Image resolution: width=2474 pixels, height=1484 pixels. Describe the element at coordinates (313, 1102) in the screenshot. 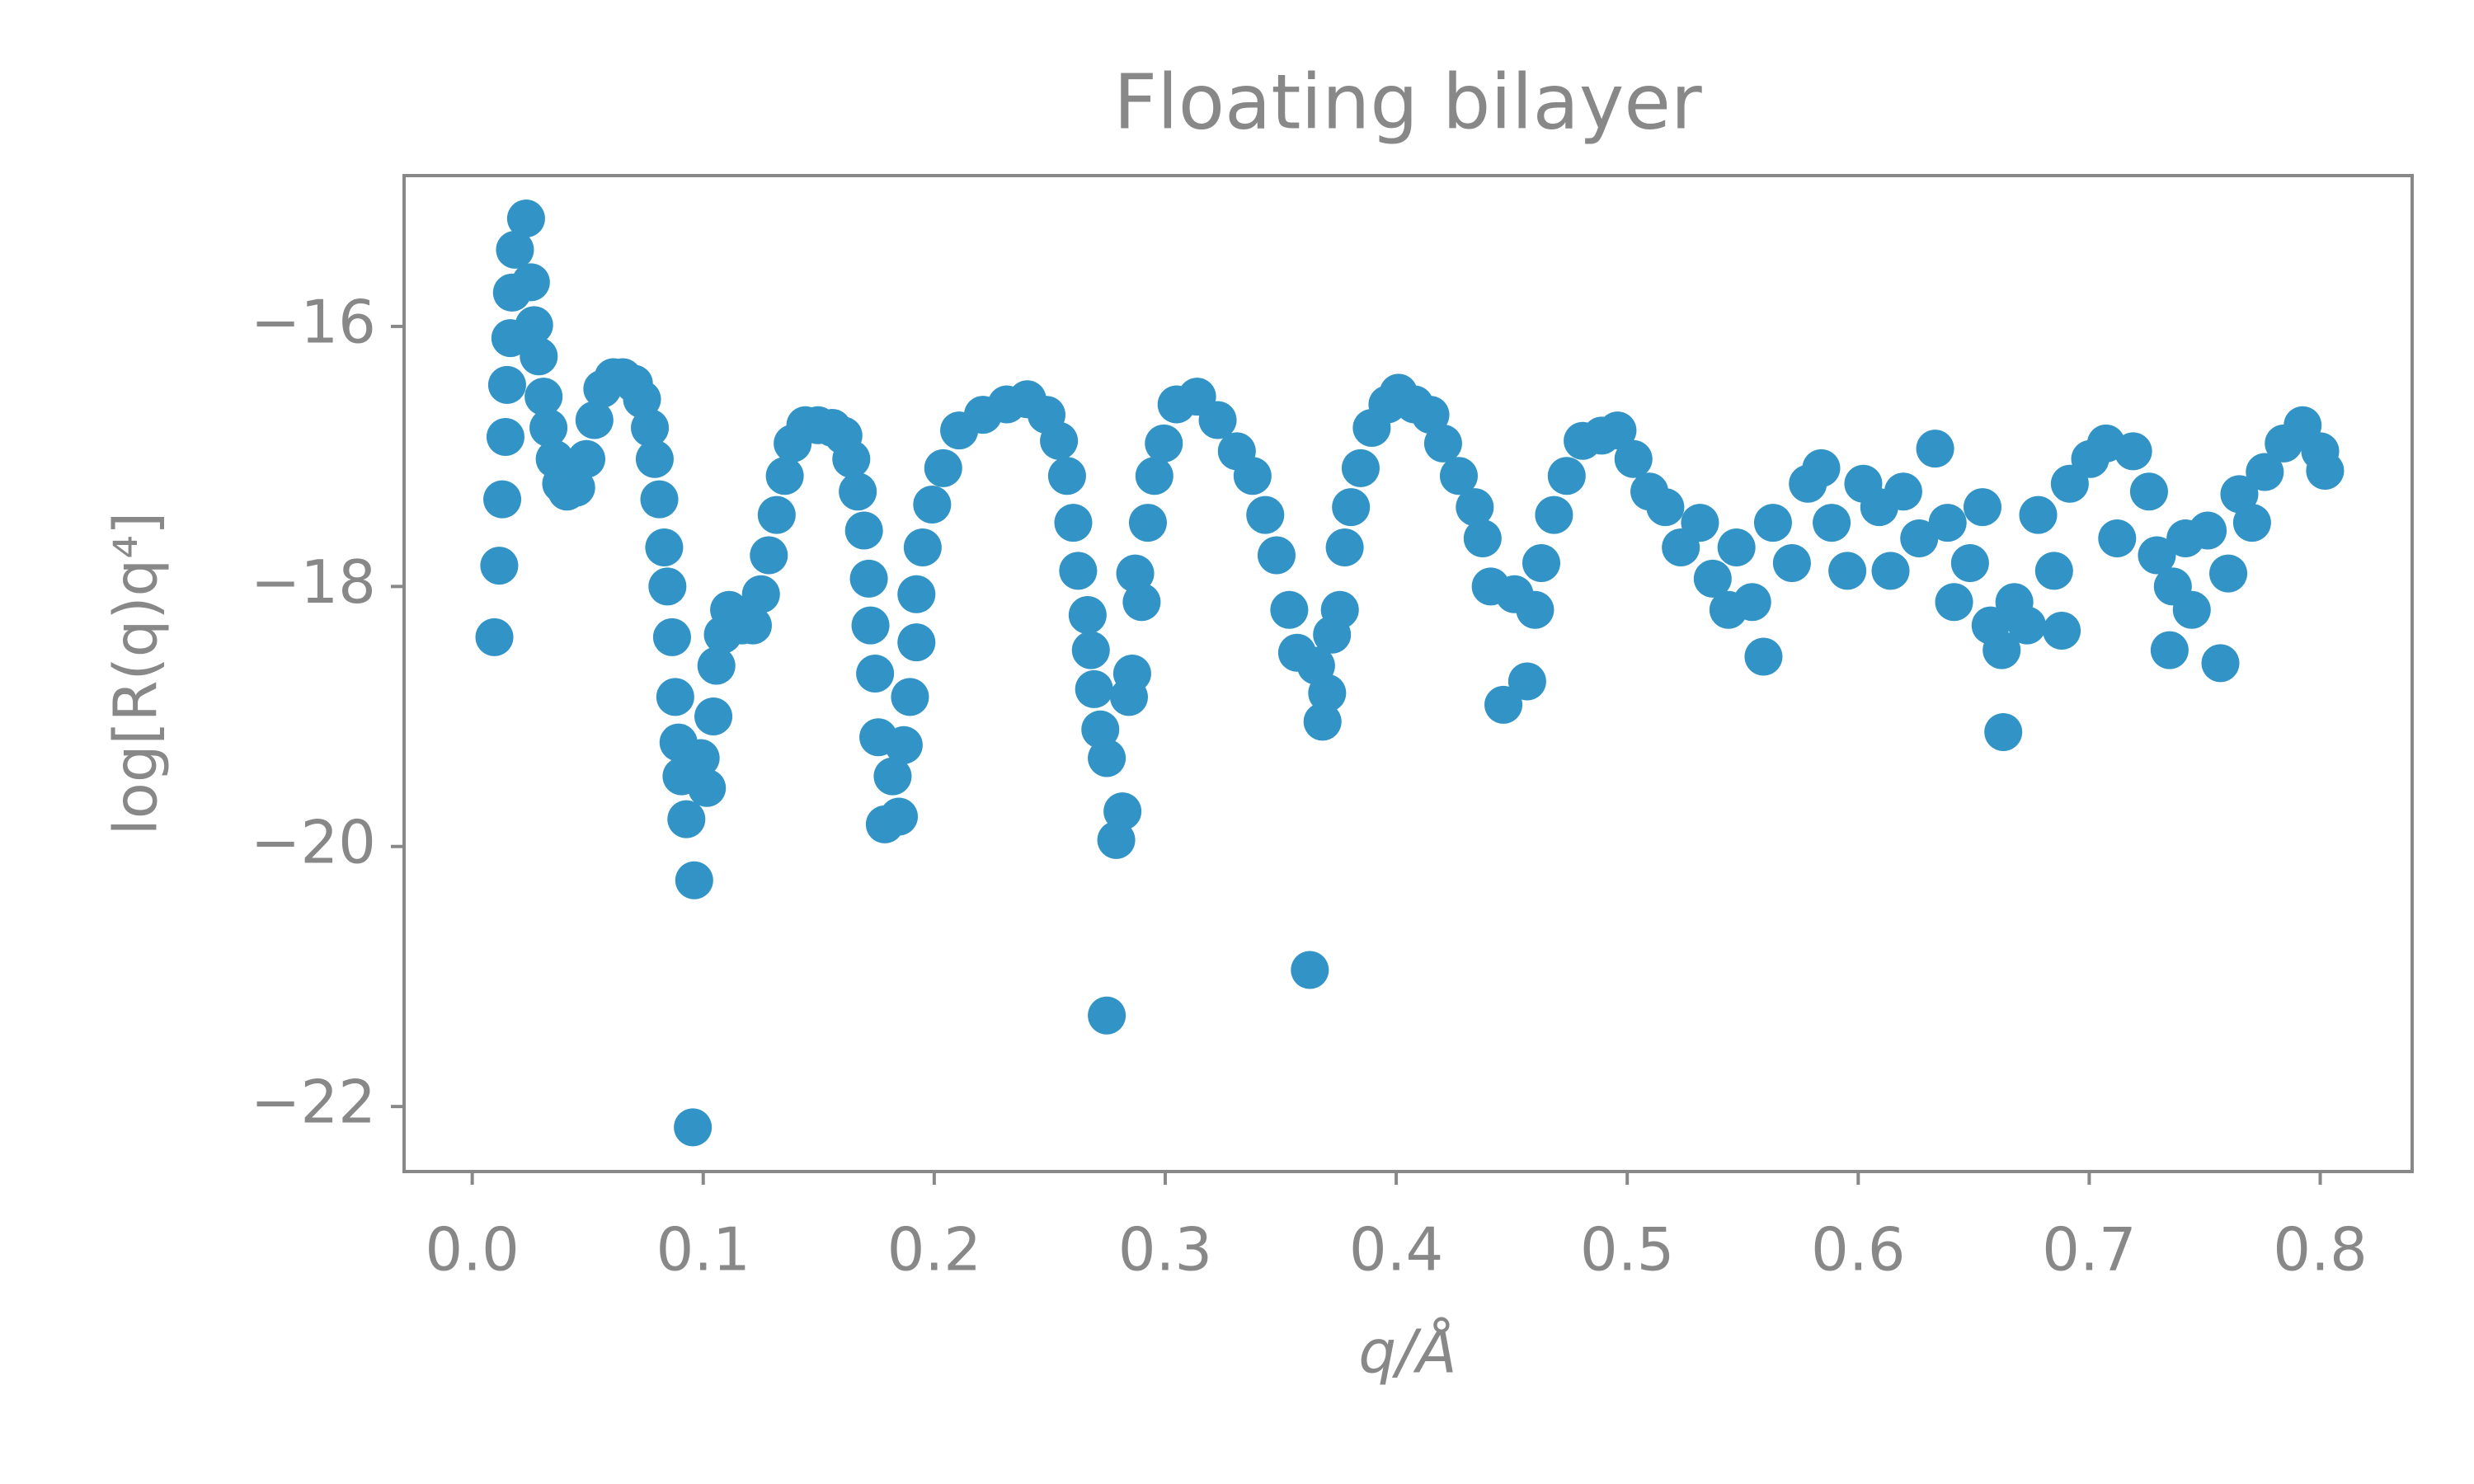

I see `y-tick-label: −22` at that location.